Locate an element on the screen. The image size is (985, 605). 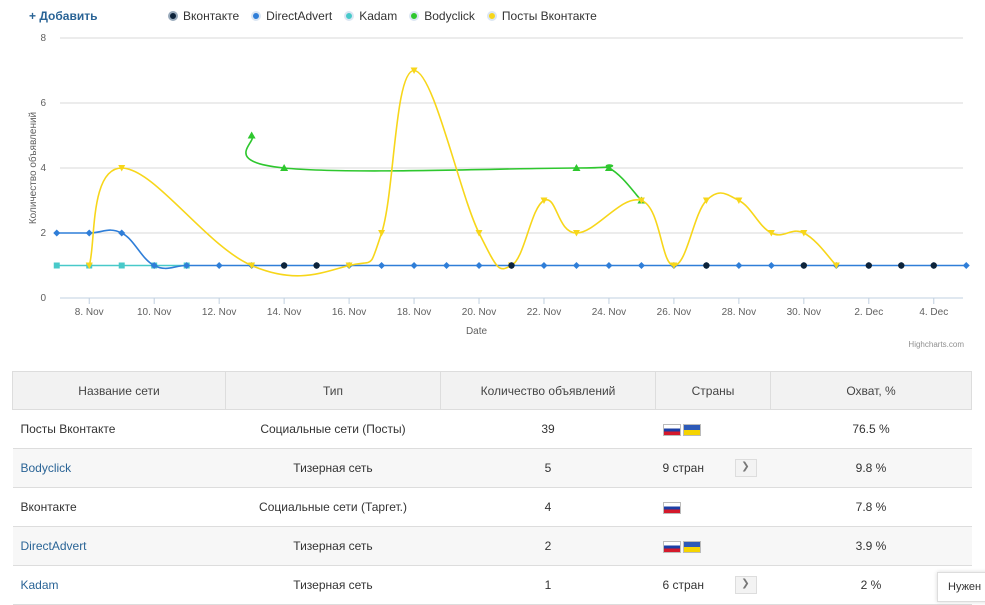
legend-item-kadam: Kadam is located at coordinates (370, 16).